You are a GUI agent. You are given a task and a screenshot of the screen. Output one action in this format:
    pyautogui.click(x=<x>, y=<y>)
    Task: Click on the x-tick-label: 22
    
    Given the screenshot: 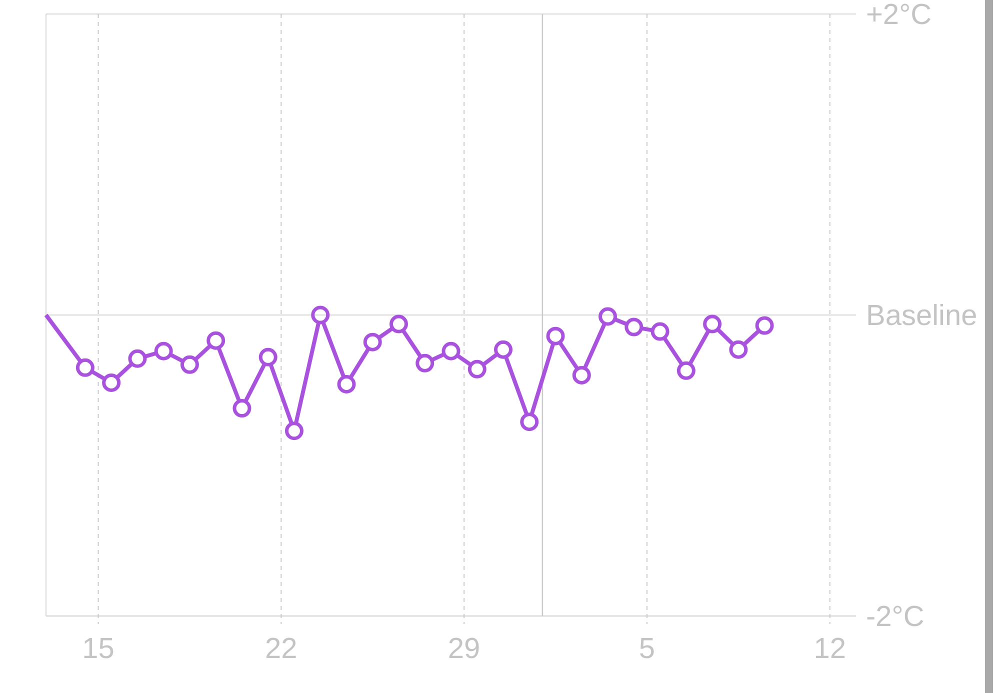 What is the action you would take?
    pyautogui.click(x=281, y=649)
    